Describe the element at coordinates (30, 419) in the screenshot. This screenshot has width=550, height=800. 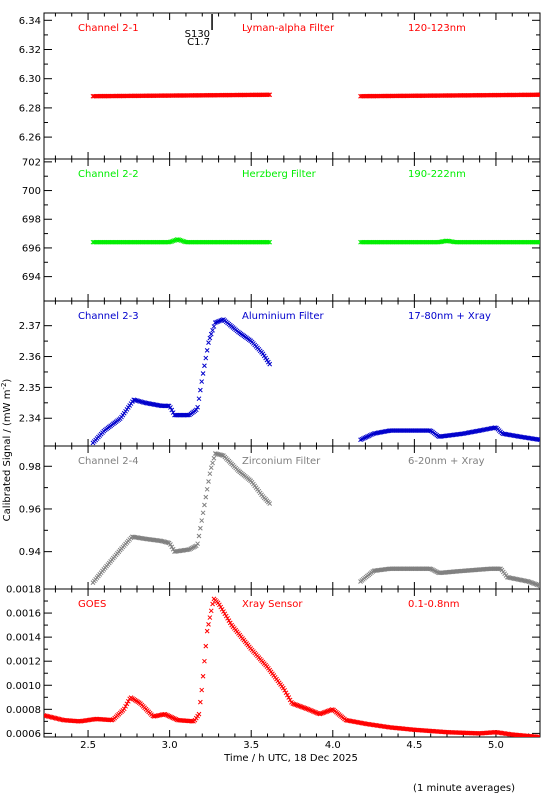
I see `y-tick-label: 2.34` at that location.